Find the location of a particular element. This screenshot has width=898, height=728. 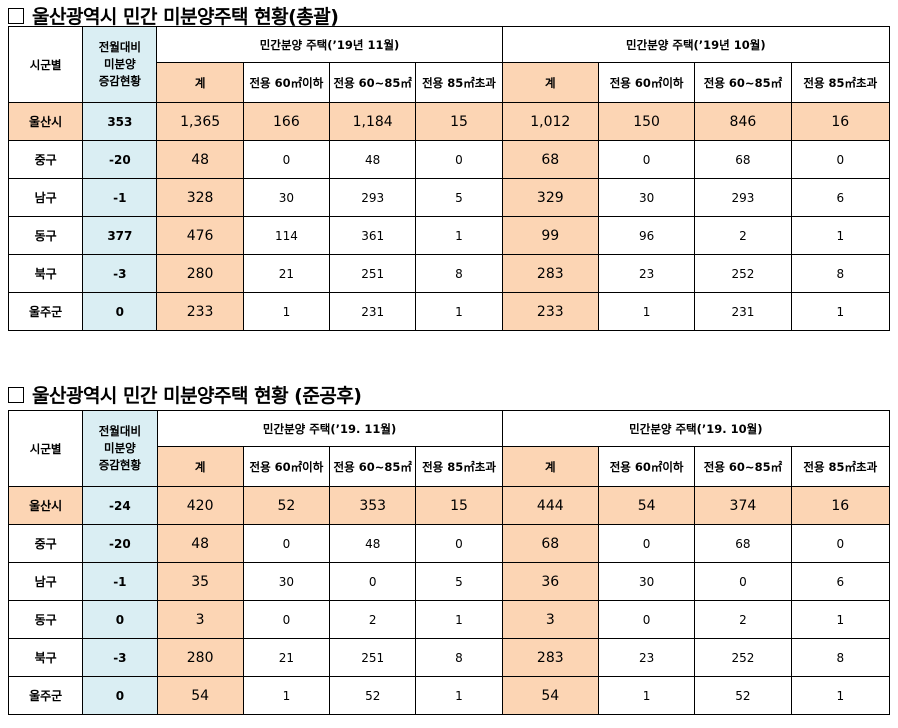

value-cell: 374 is located at coordinates (743, 505).